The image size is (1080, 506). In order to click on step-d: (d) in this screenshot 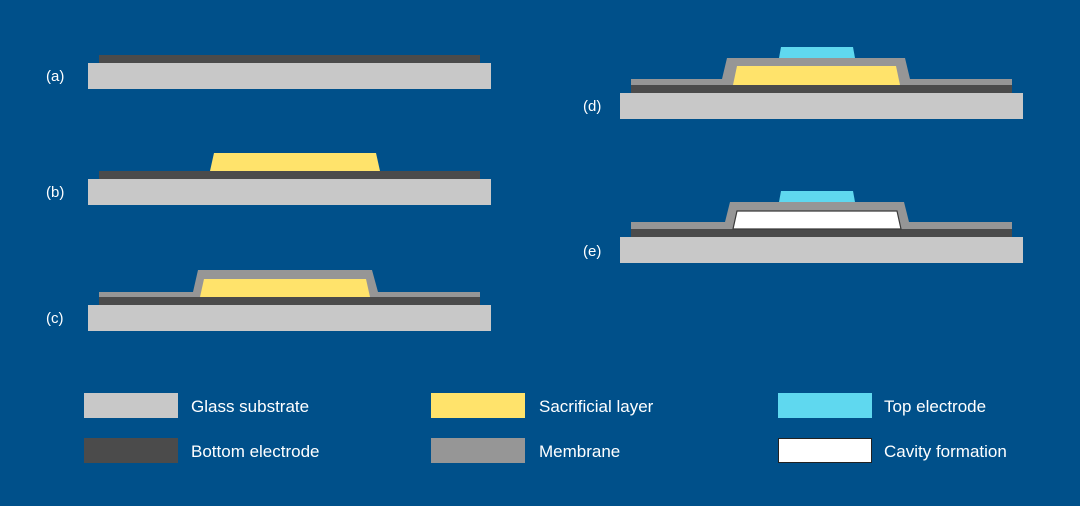, I will do `click(803, 83)`.